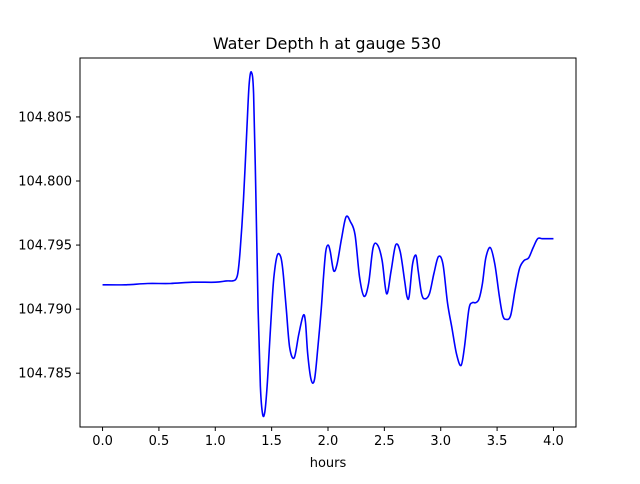 The width and height of the screenshot is (640, 484). What do you see at coordinates (328, 441) in the screenshot?
I see `x-tick-label: 2.0` at bounding box center [328, 441].